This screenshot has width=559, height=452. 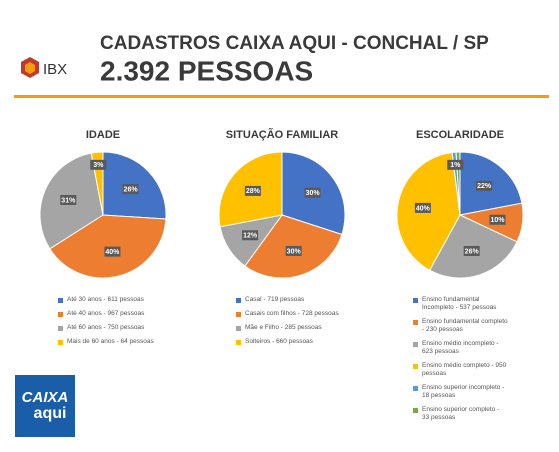 I want to click on brand: IBX, so click(x=55, y=69).